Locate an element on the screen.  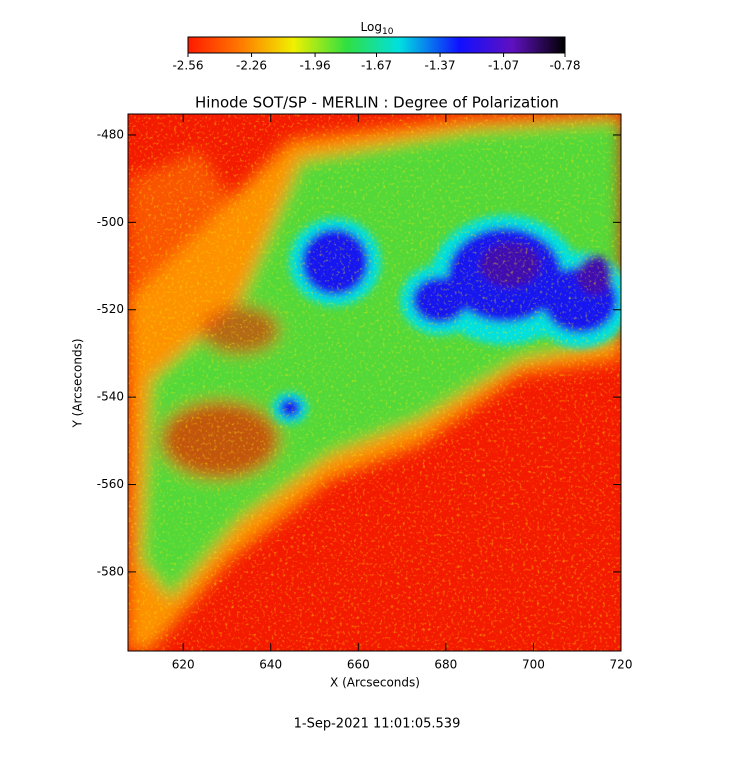
colorbar-tick-label: -0.78 is located at coordinates (564, 66).